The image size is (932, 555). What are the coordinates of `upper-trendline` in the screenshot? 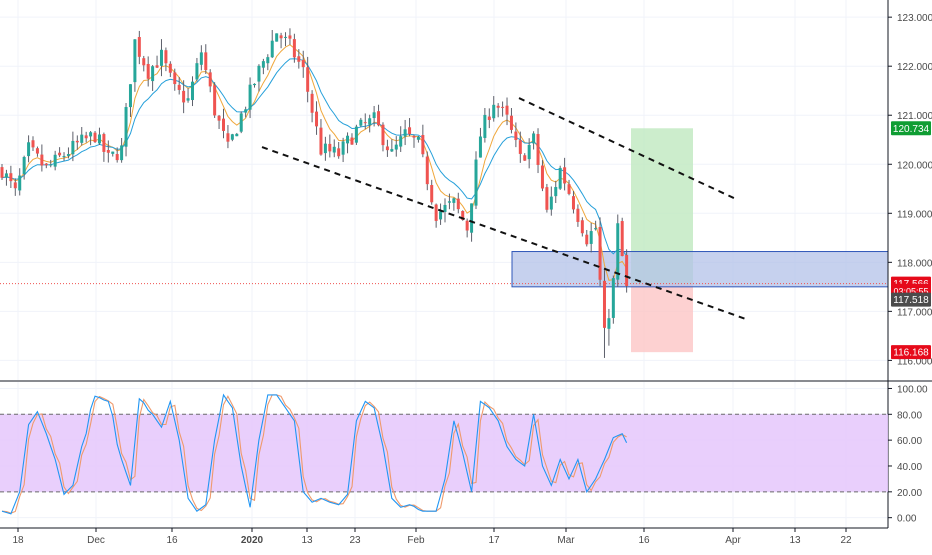 It's located at (627, 148).